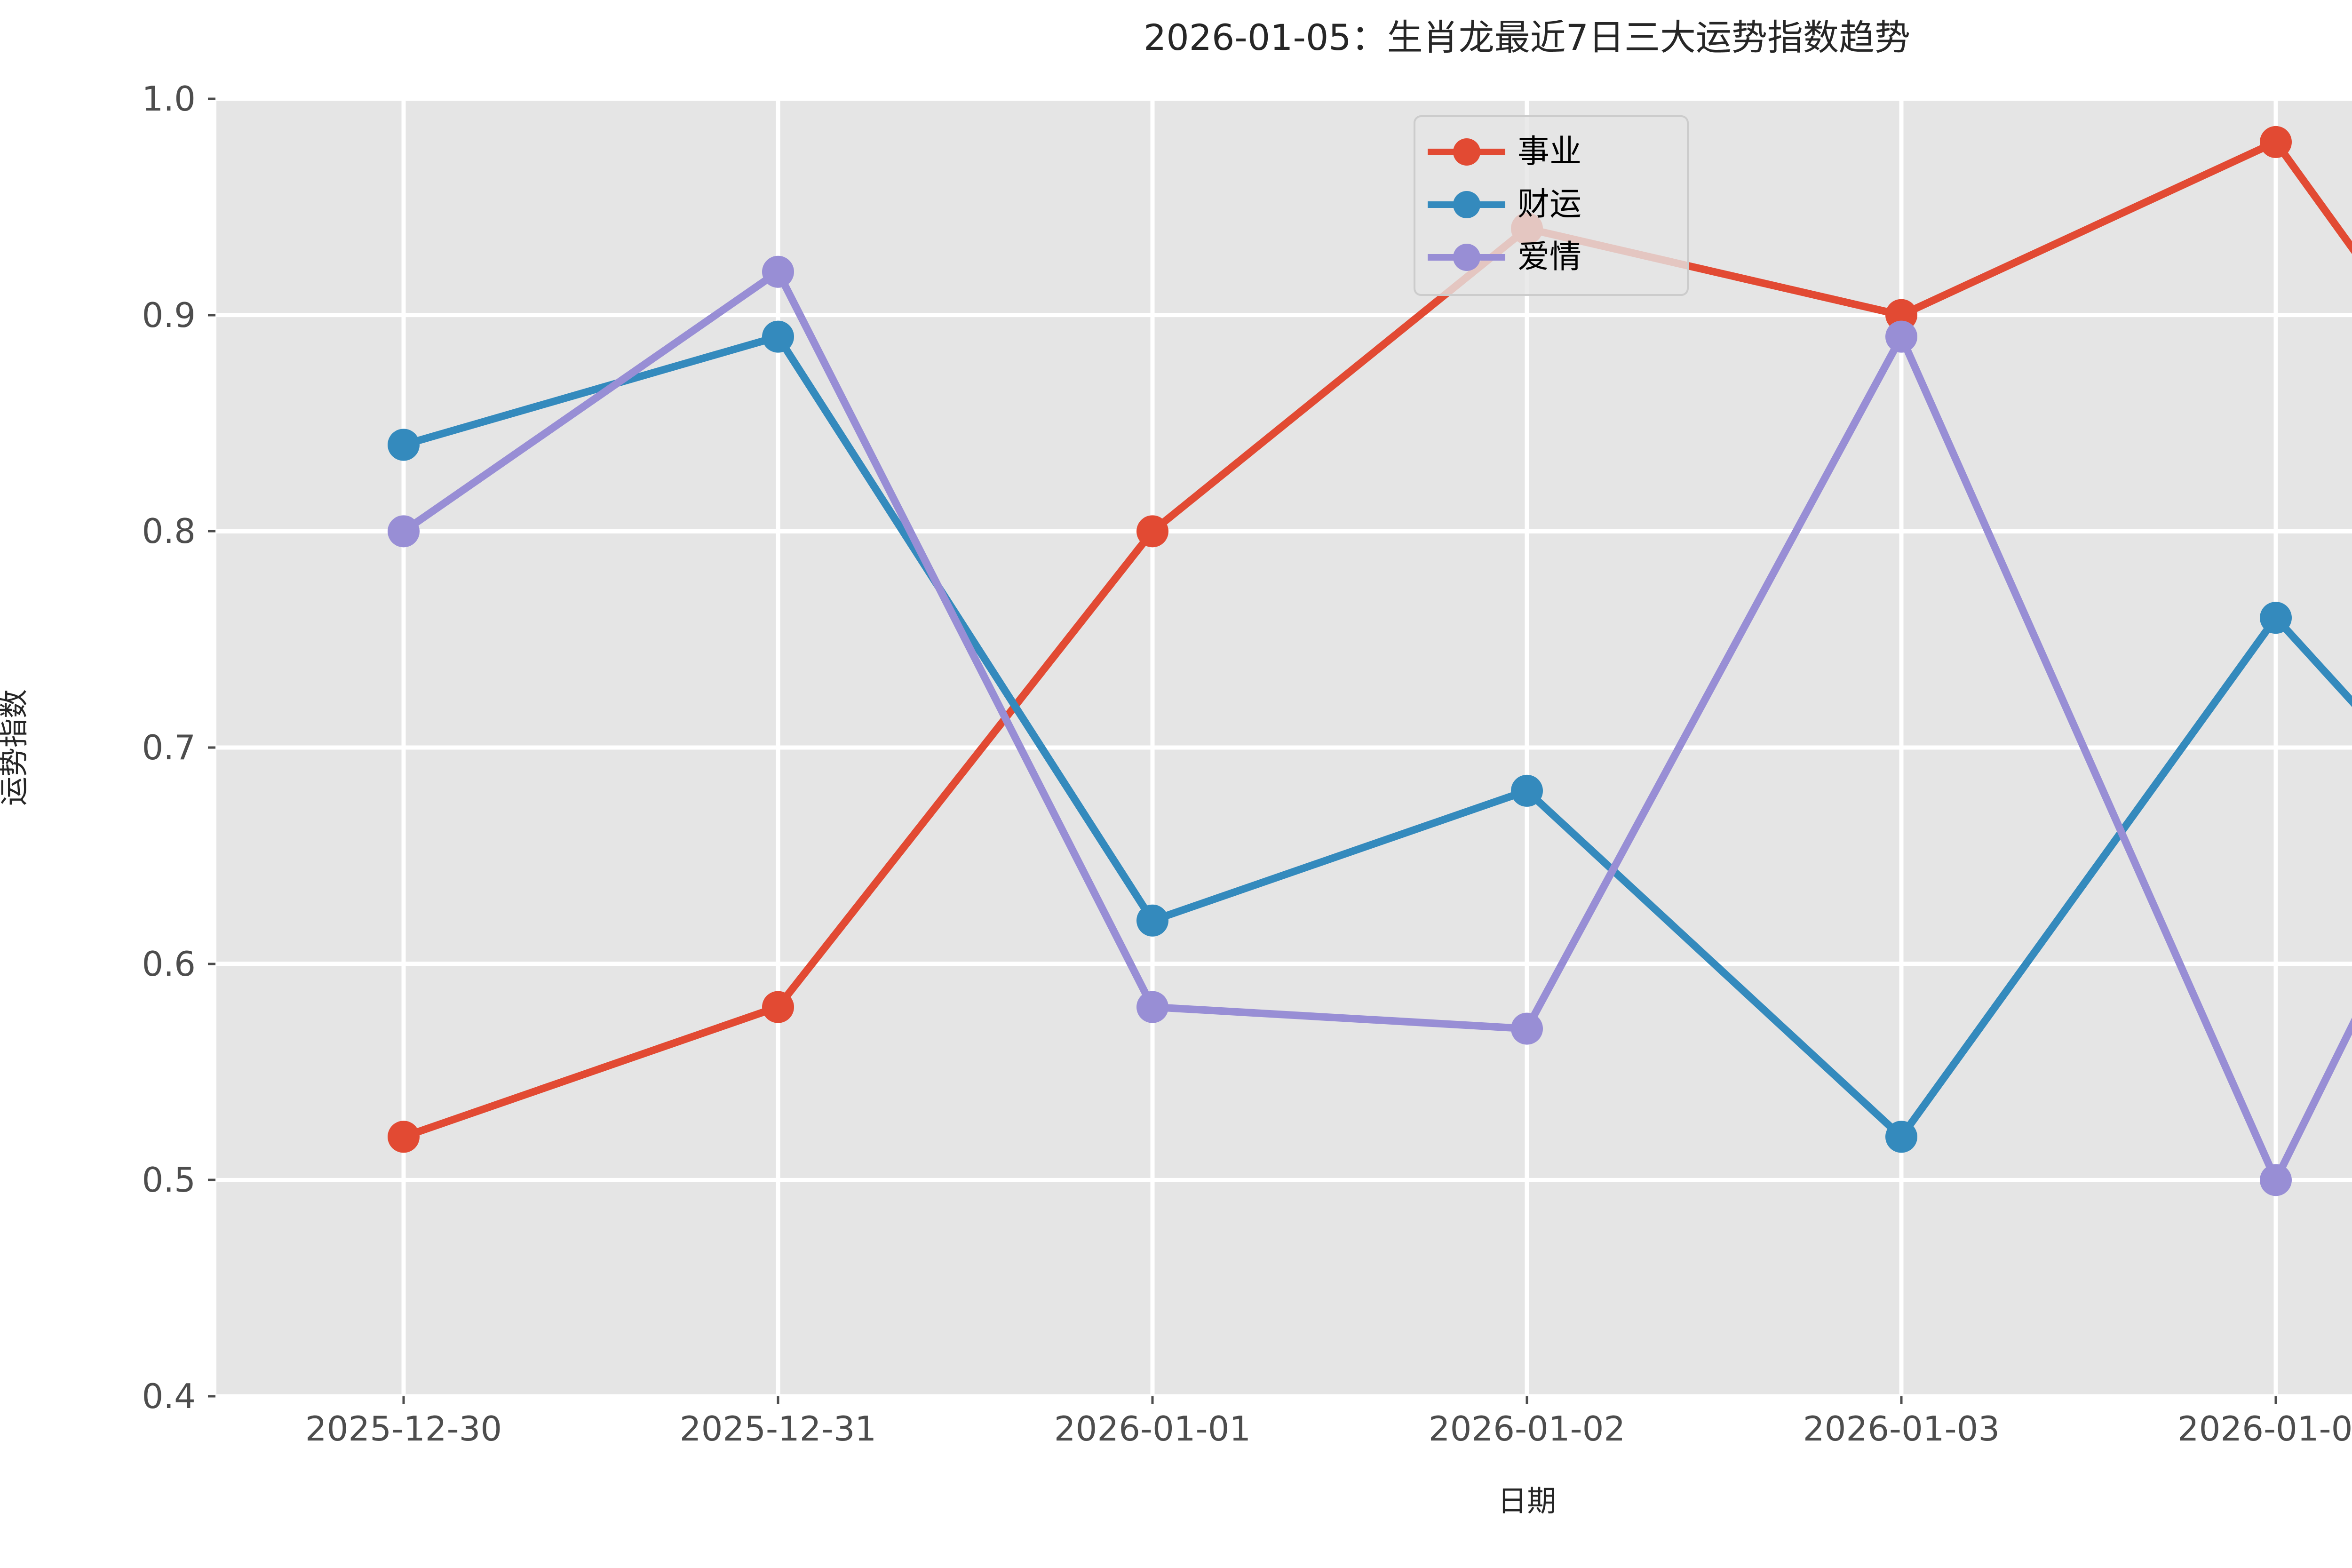 The height and width of the screenshot is (1568, 2352). Describe the element at coordinates (1527, 1429) in the screenshot. I see `x-tick-label: 2026-01-02` at that location.